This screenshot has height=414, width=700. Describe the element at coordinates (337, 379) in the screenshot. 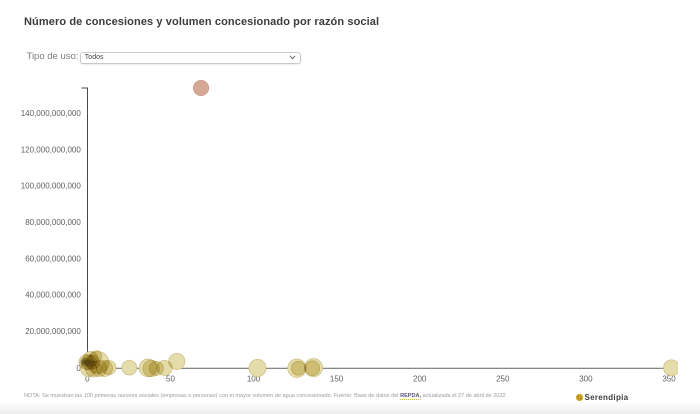

I see `svg-text: 150` at that location.